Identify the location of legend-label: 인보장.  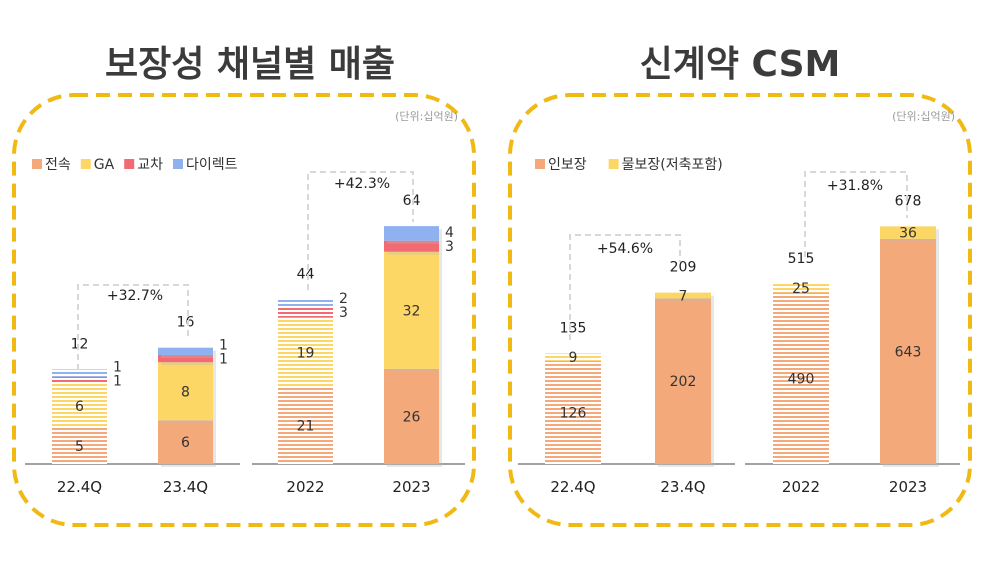
(567, 165).